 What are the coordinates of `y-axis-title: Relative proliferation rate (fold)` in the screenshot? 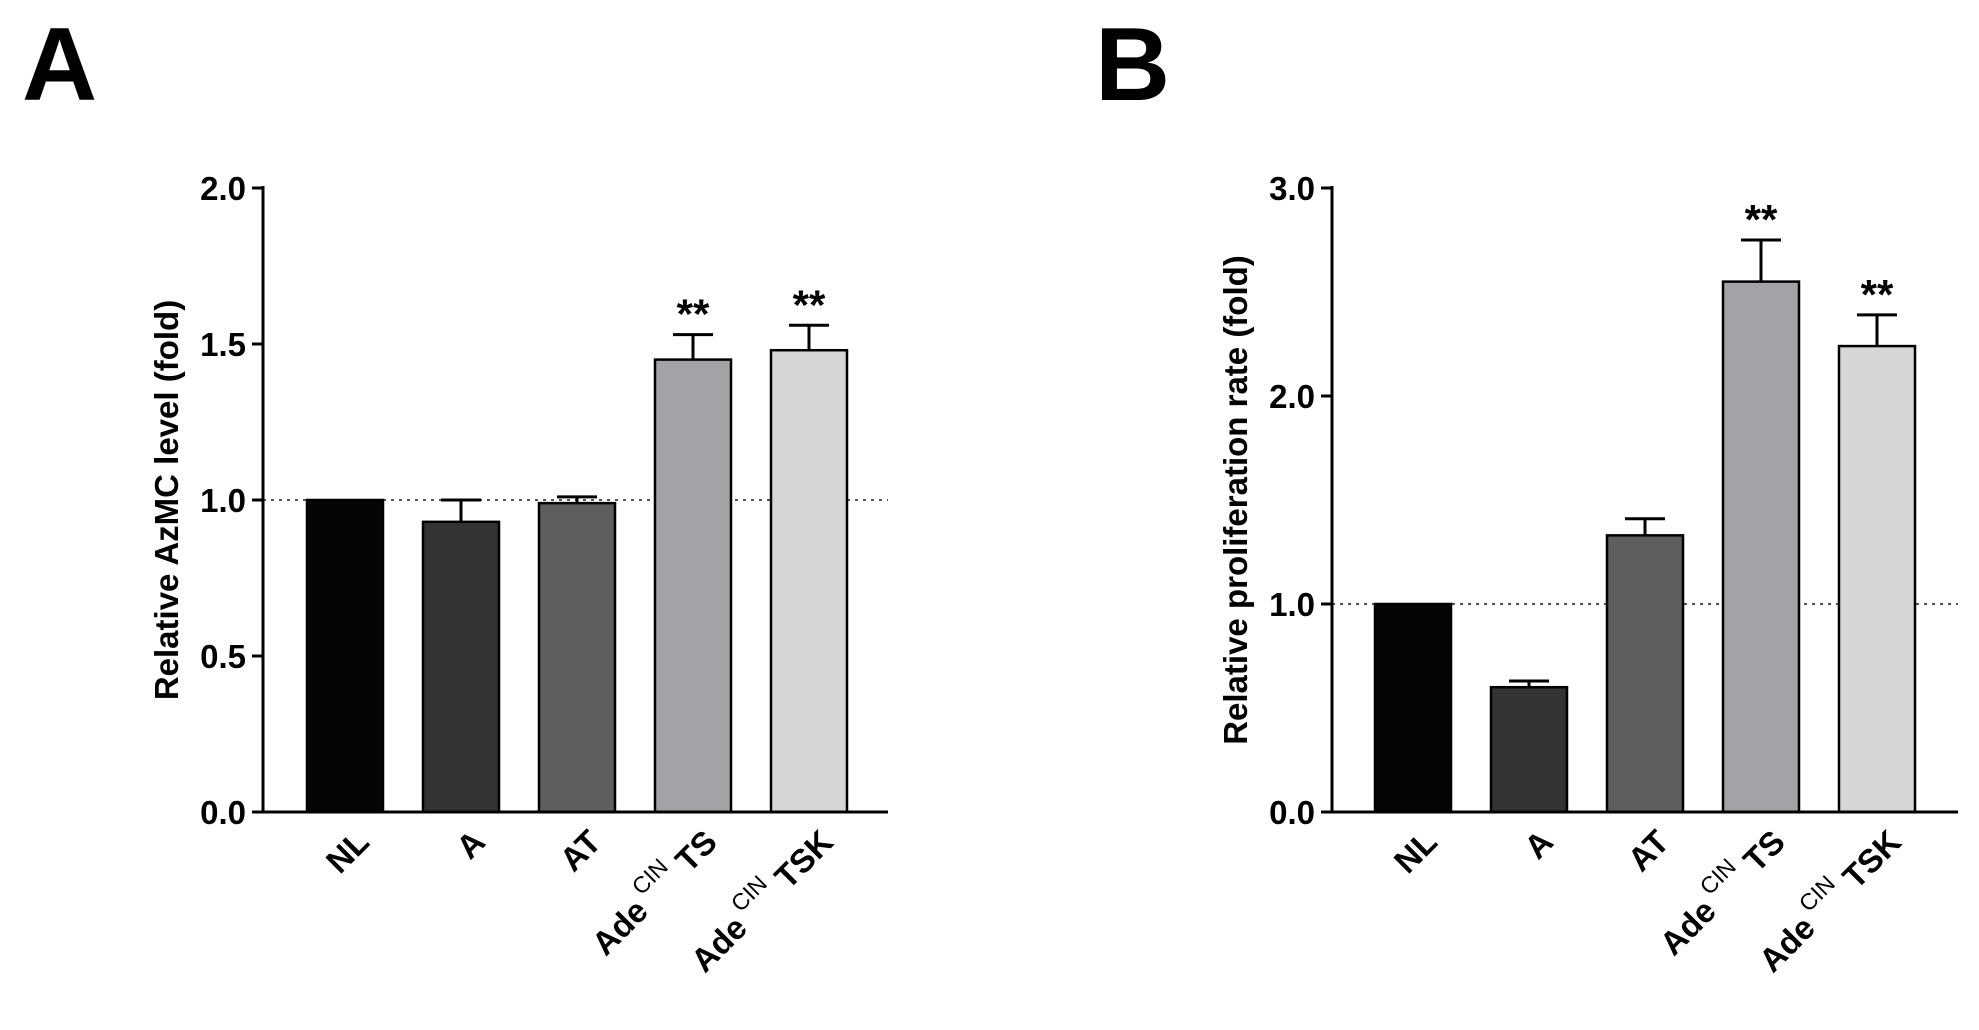 It's located at (1235, 500).